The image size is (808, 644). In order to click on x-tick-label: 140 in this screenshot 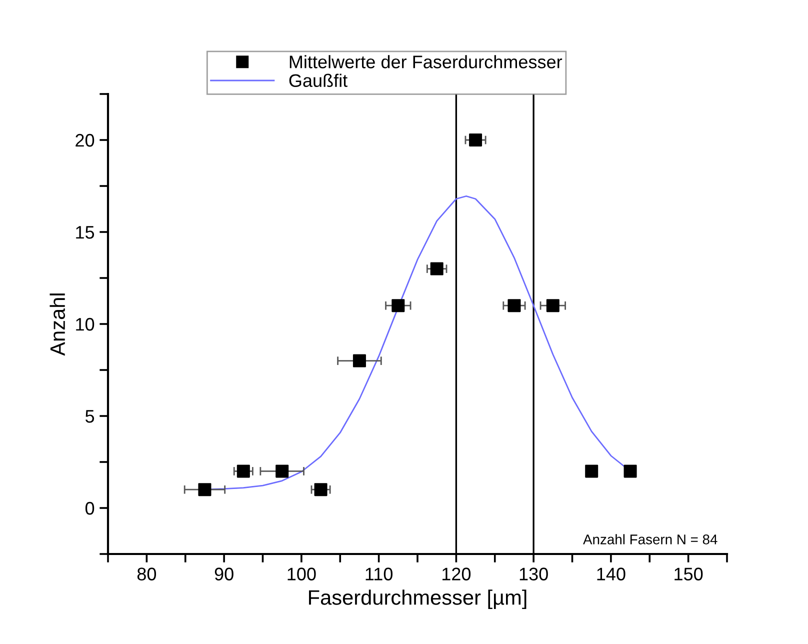, I will do `click(611, 574)`.